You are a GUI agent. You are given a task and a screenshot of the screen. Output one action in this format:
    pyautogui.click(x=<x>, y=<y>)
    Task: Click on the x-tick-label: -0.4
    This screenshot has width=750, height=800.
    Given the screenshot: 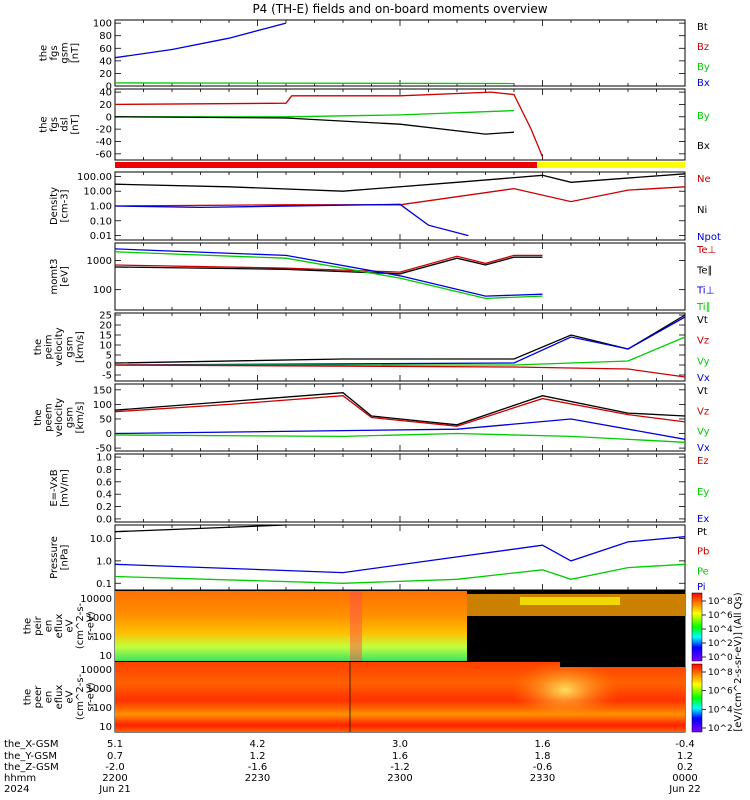 What is the action you would take?
    pyautogui.click(x=685, y=744)
    